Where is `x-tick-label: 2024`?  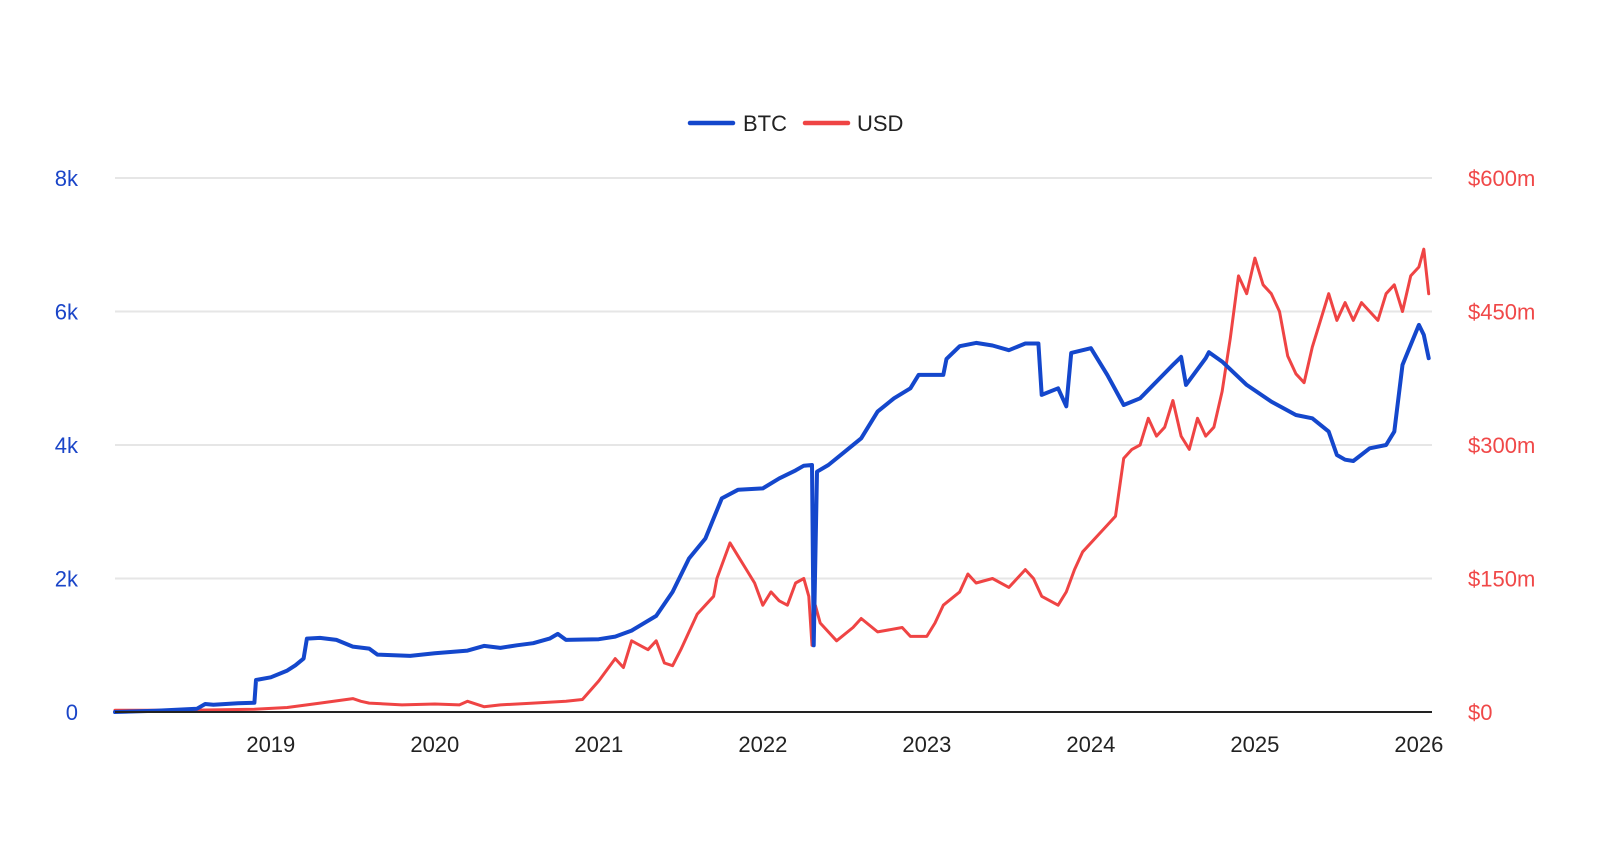 x-tick-label: 2024 is located at coordinates (1090, 744).